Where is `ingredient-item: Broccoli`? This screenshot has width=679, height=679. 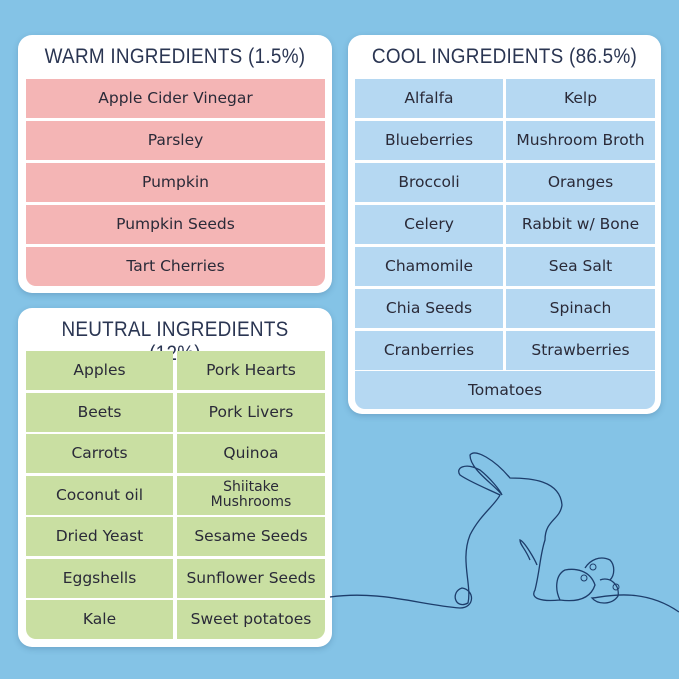 ingredient-item: Broccoli is located at coordinates (429, 182).